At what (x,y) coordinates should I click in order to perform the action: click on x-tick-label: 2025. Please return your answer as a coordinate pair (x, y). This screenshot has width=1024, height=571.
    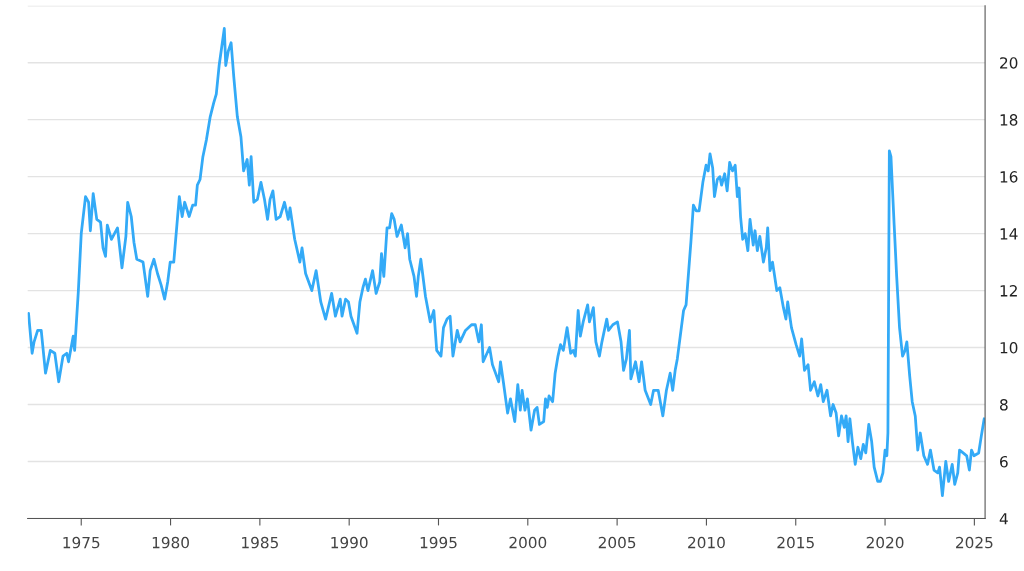
    Looking at the image, I should click on (974, 542).